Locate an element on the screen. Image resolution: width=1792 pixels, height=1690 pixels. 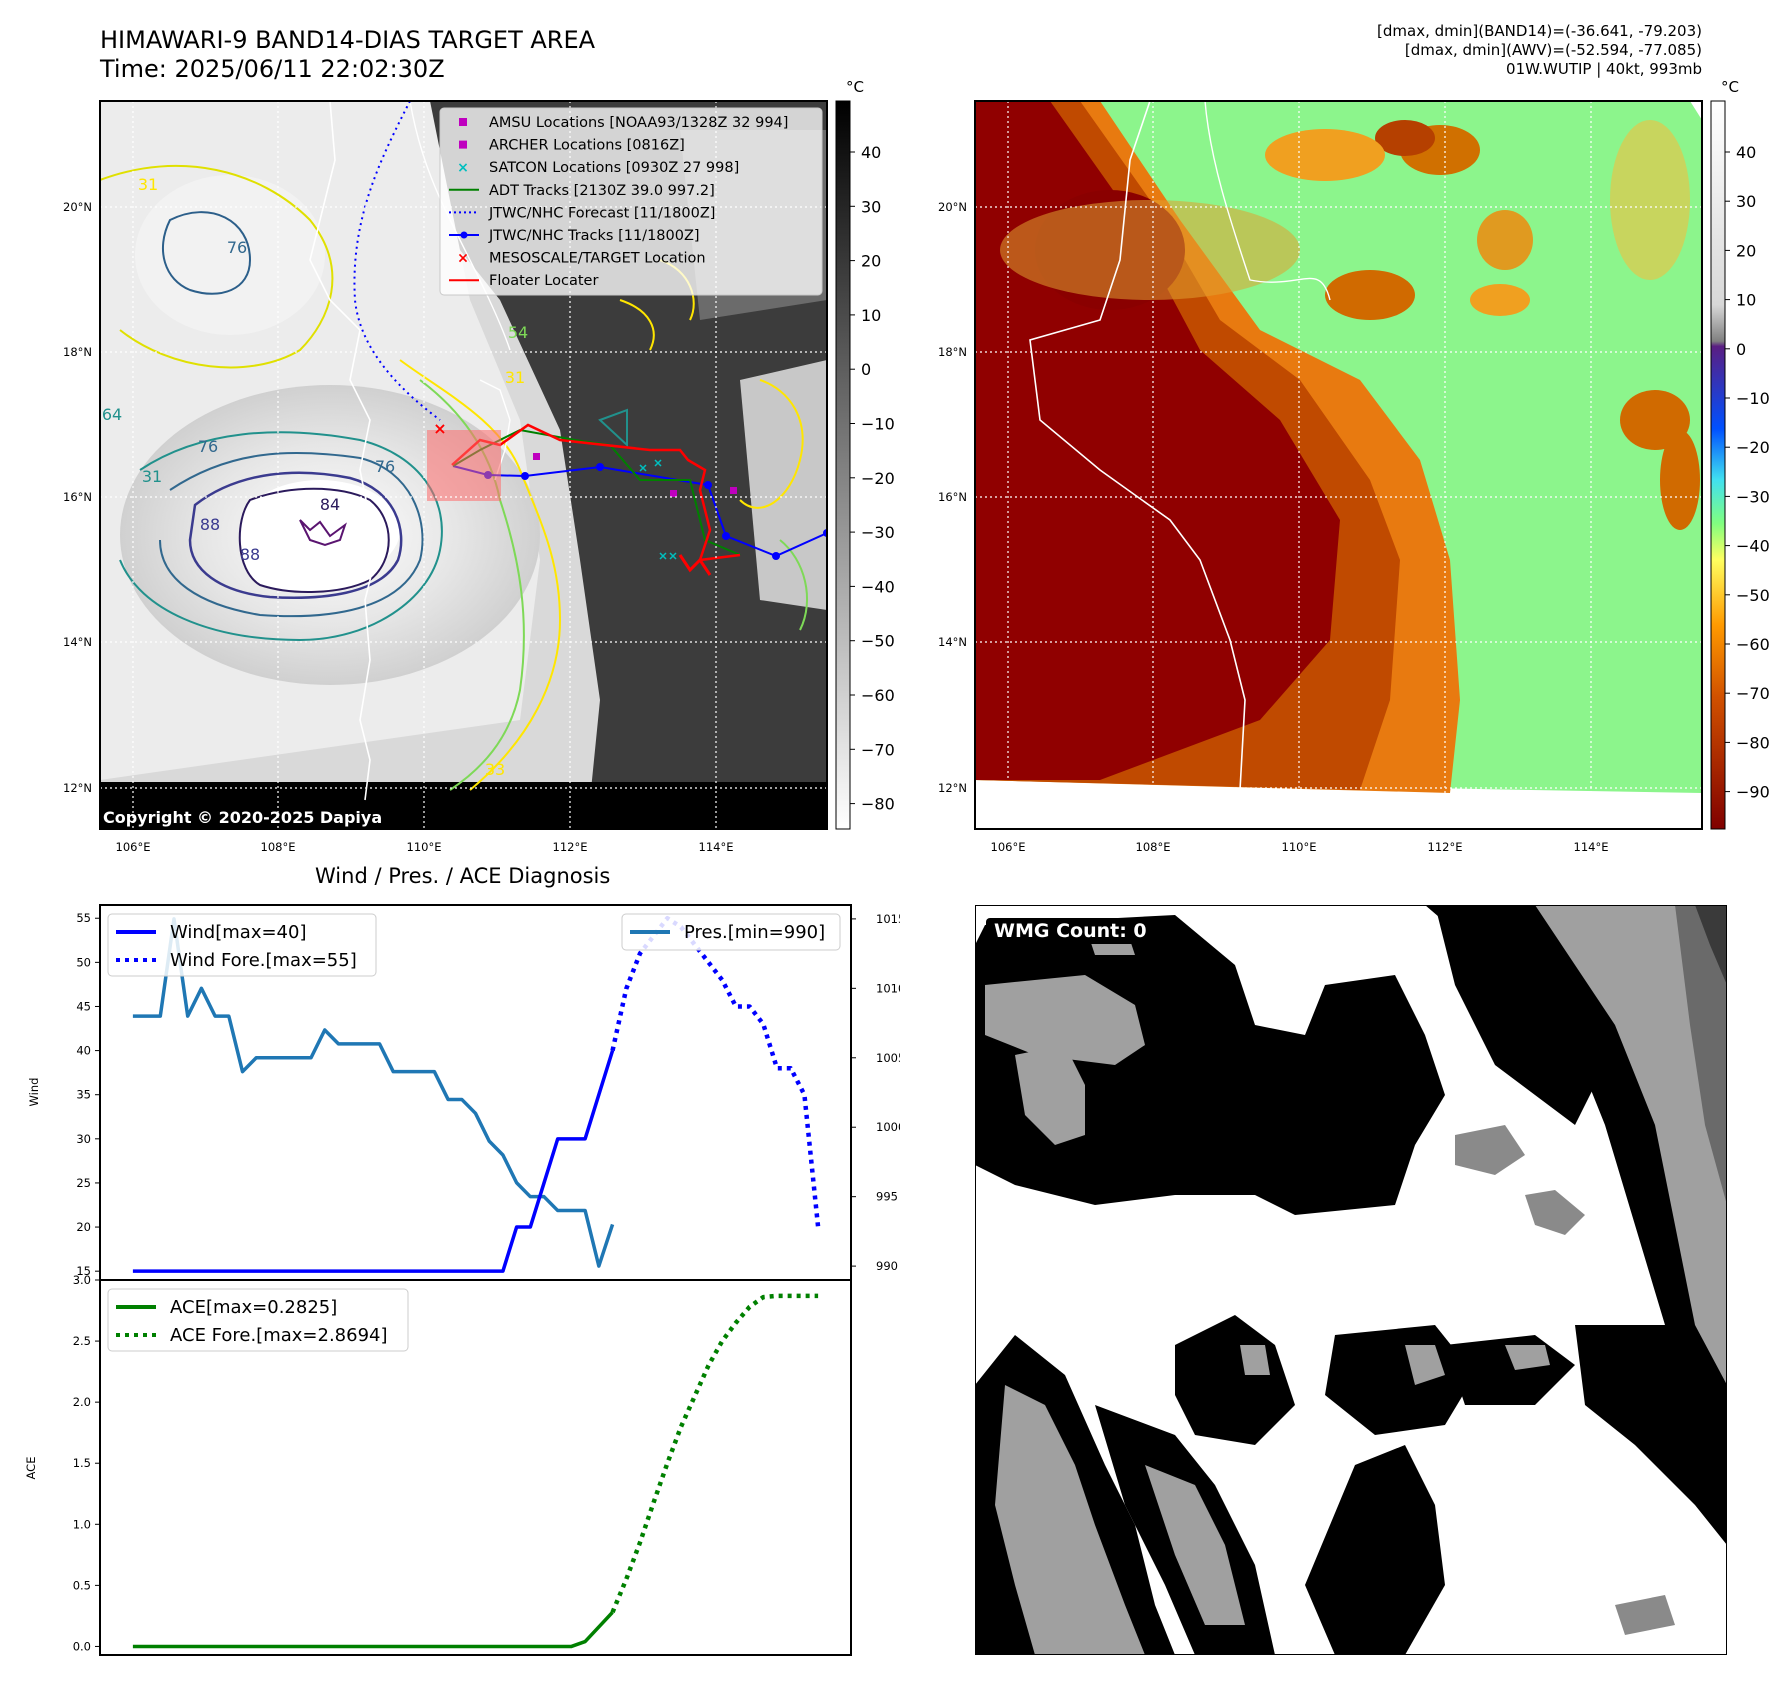
ace-line is located at coordinates (373, 1630).